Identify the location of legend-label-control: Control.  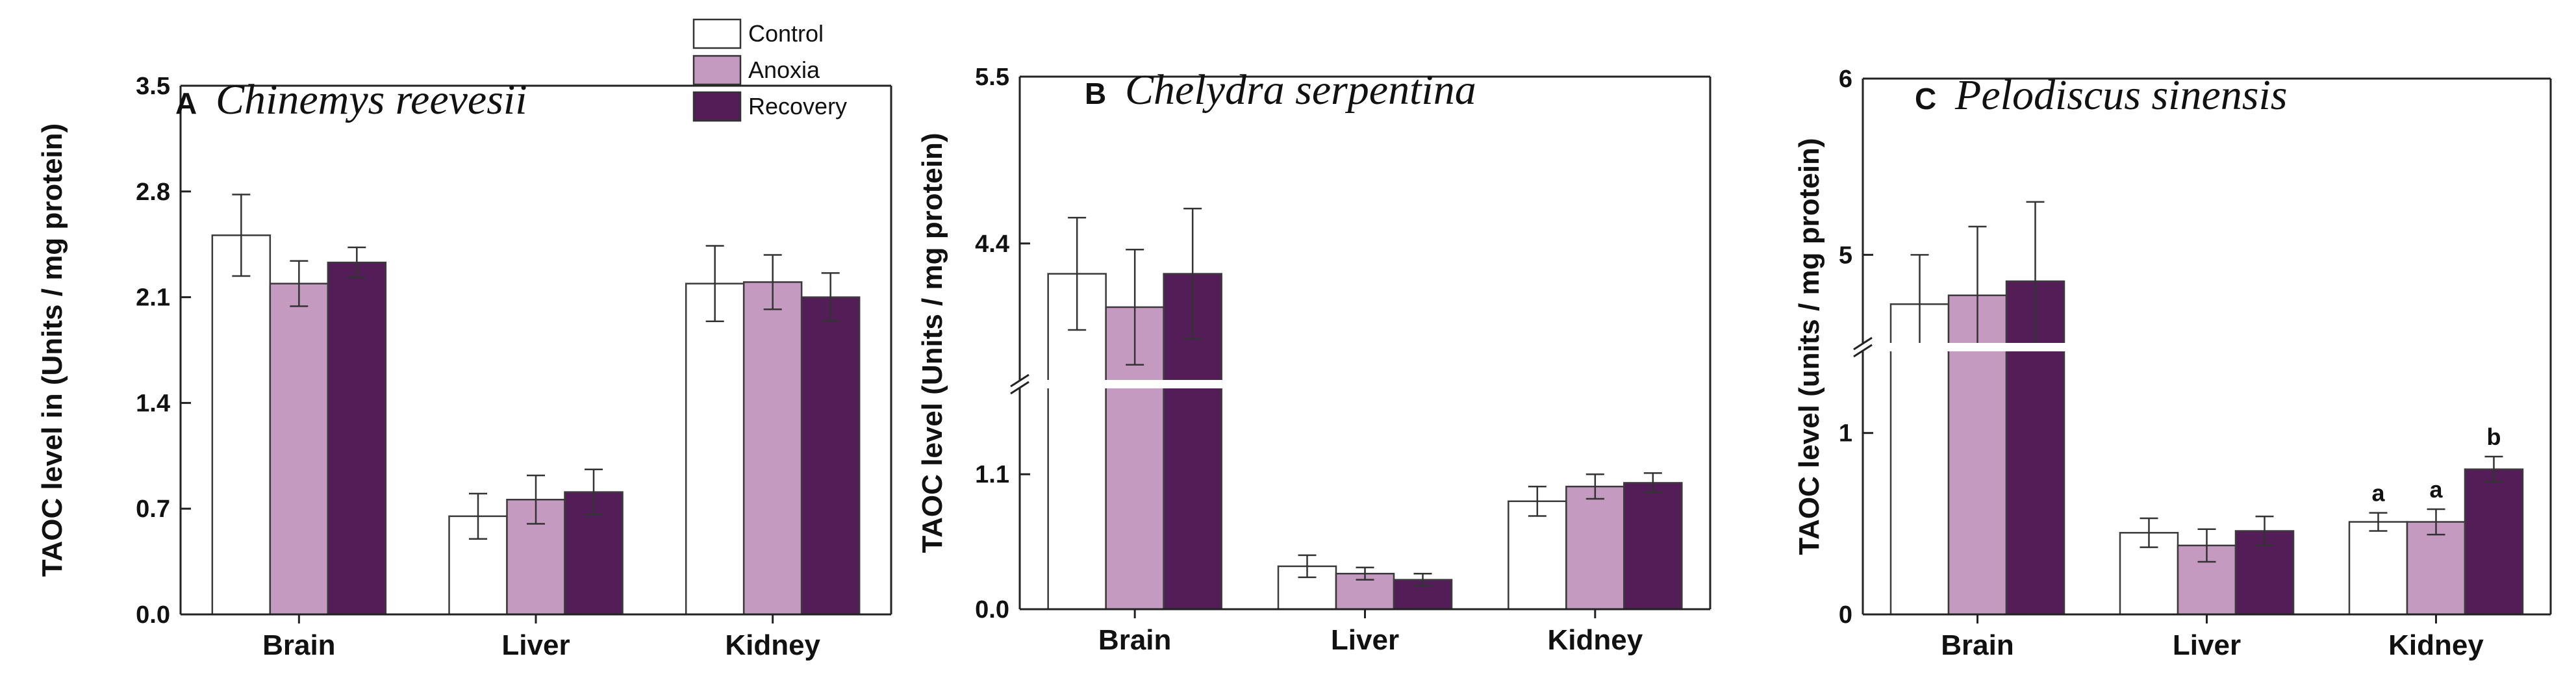
(786, 33).